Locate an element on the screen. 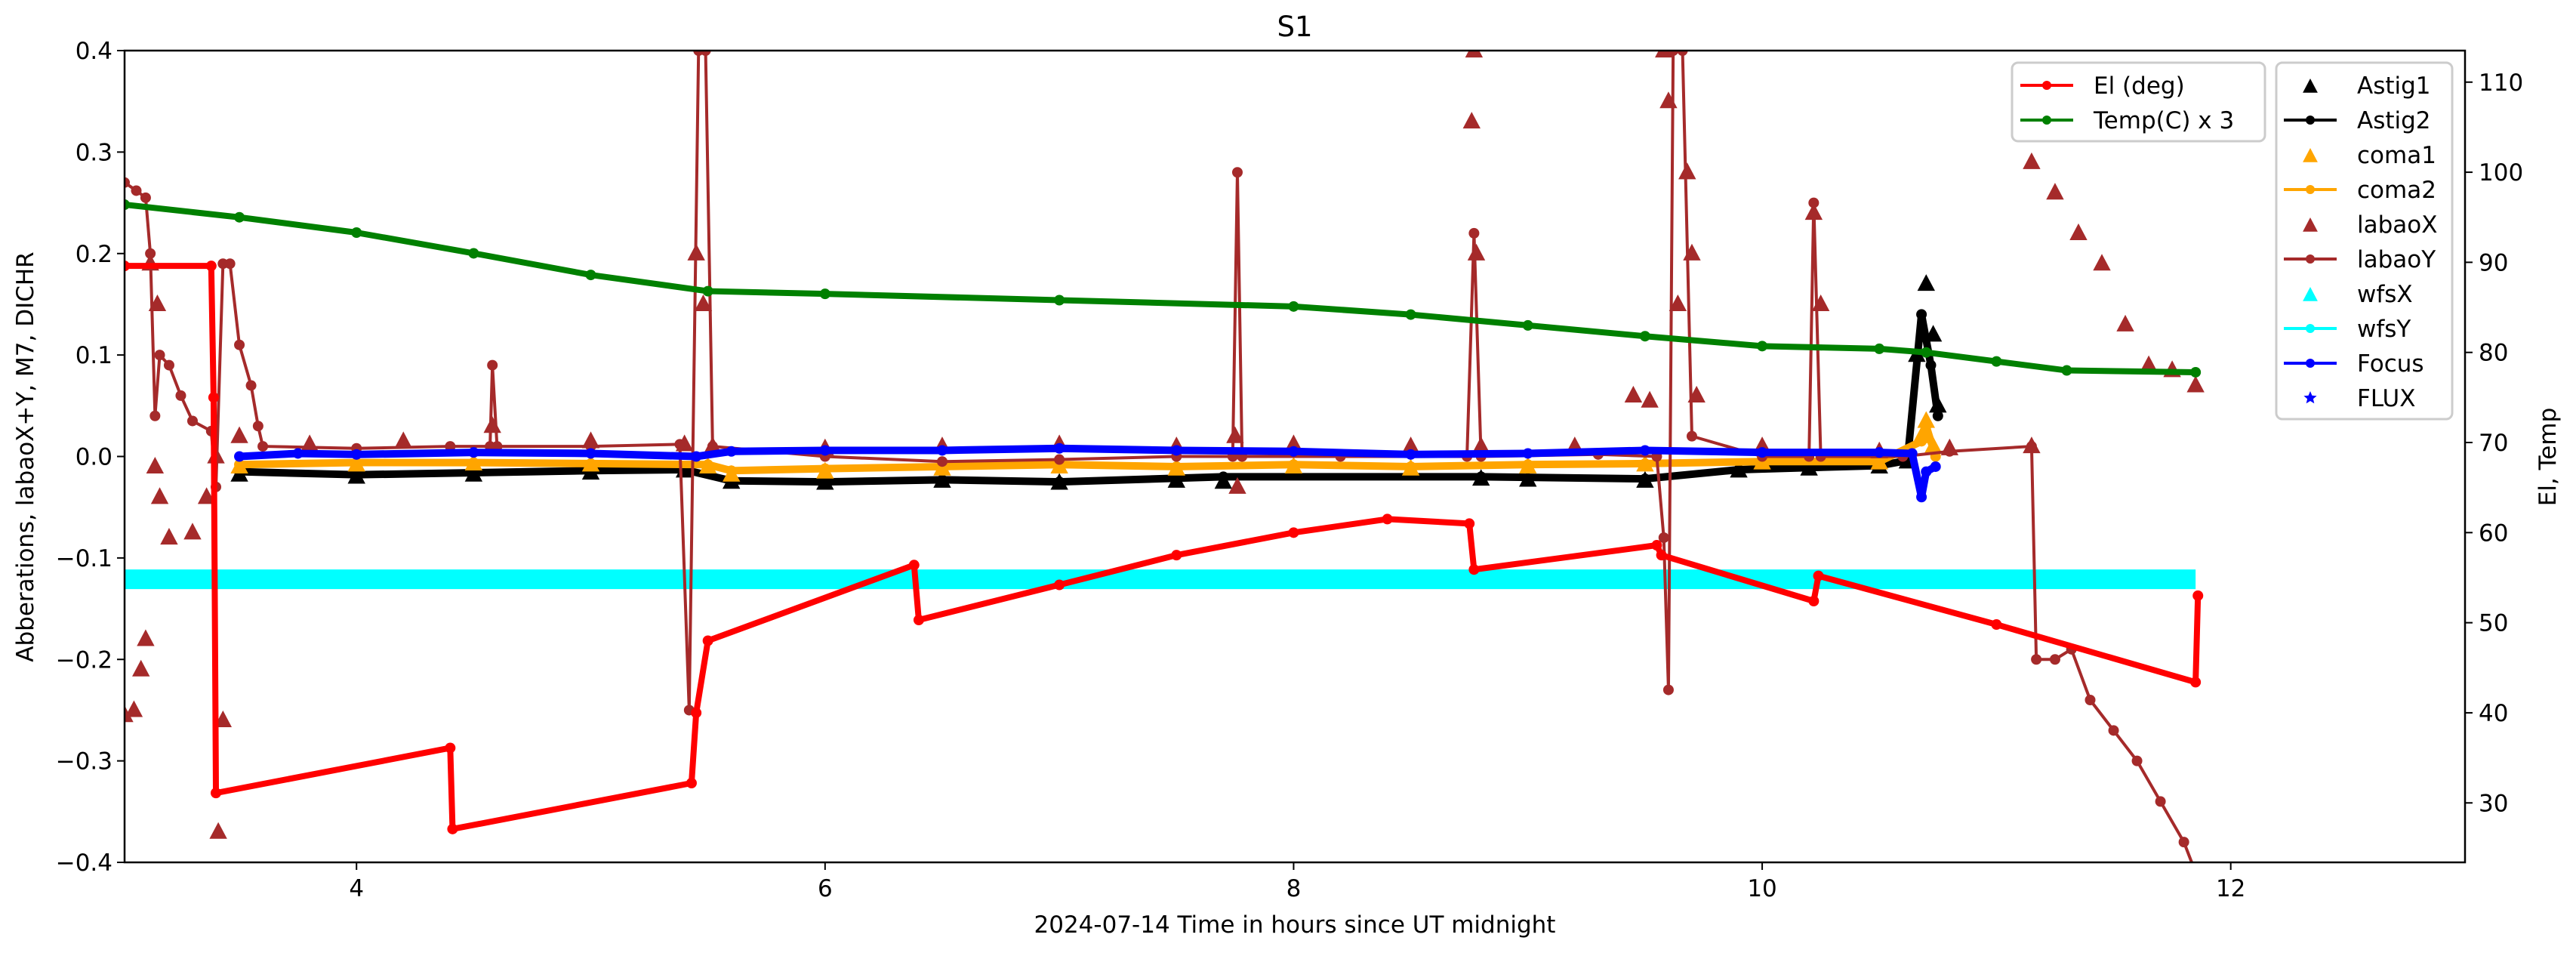  y-tick-label: −0.4 is located at coordinates (84, 863).